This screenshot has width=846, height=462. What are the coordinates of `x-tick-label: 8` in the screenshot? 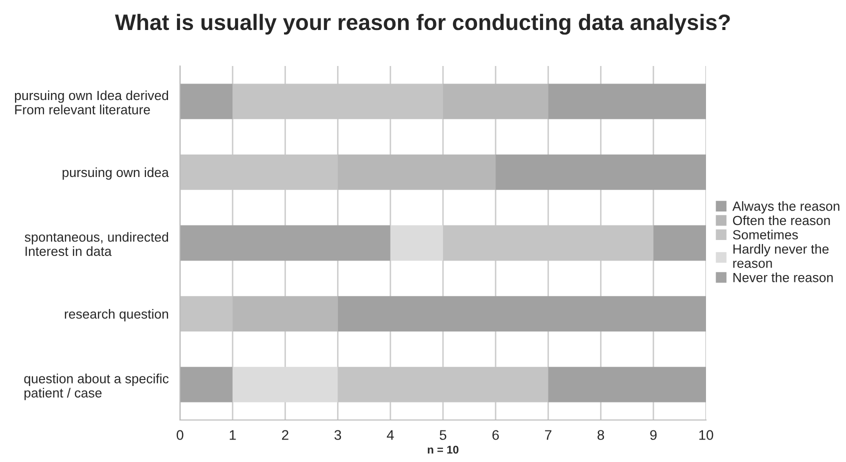 It's located at (601, 435).